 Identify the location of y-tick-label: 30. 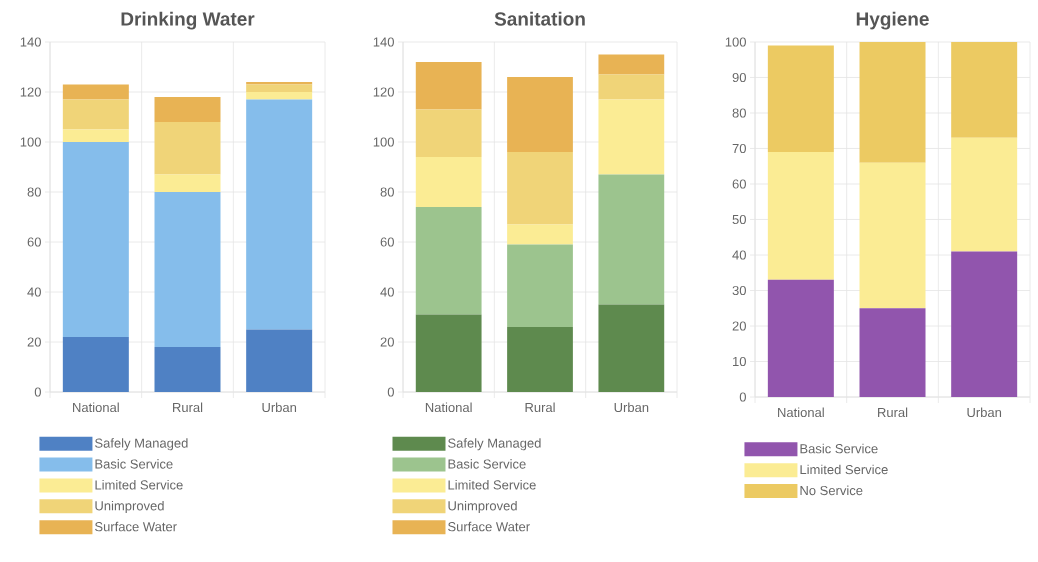
(739, 290).